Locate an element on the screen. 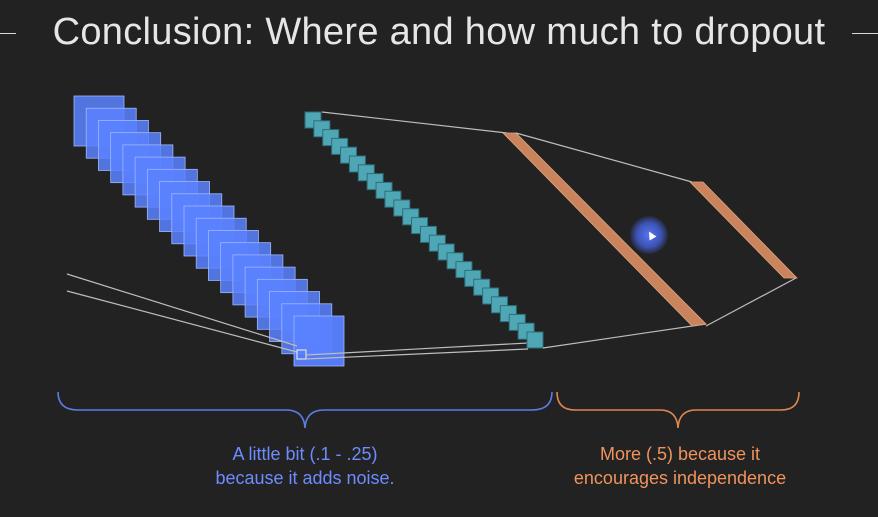 This screenshot has width=878, height=517. pool-to-dense-bottom-line is located at coordinates (624, 336).